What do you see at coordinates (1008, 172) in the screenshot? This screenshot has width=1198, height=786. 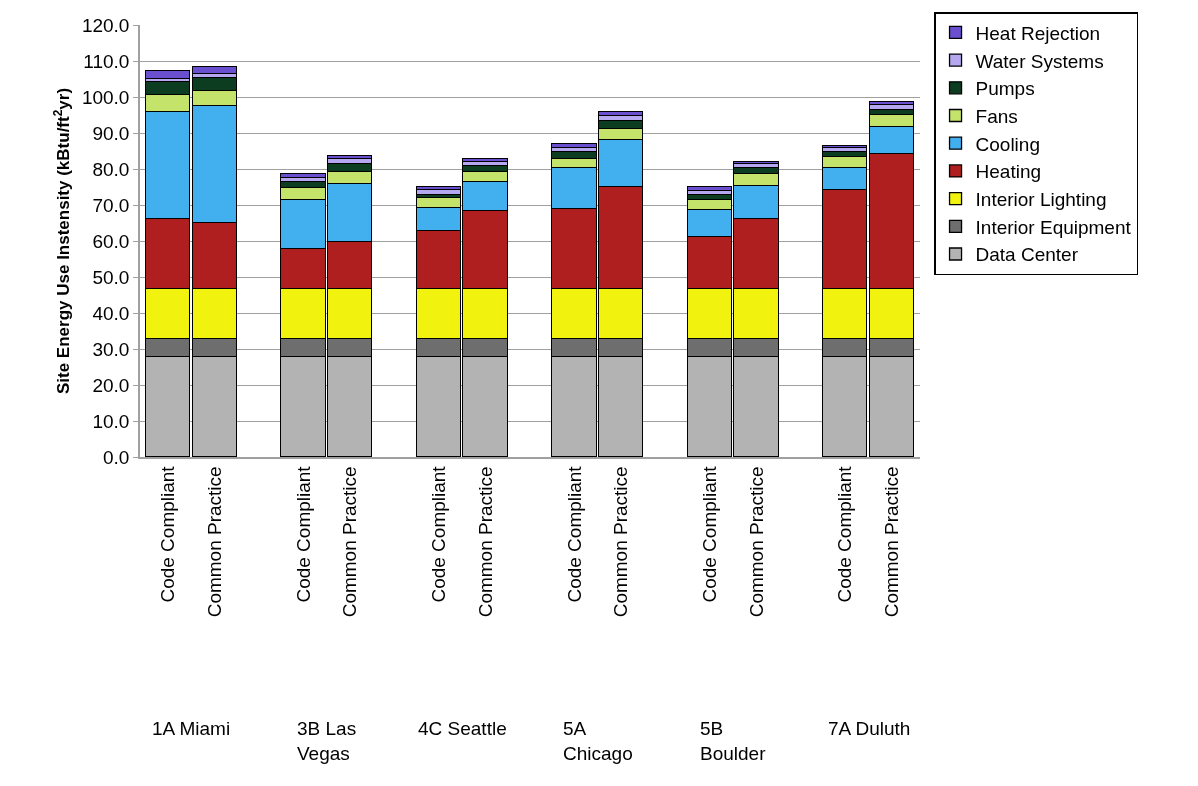 I see `legend-label: Heating` at bounding box center [1008, 172].